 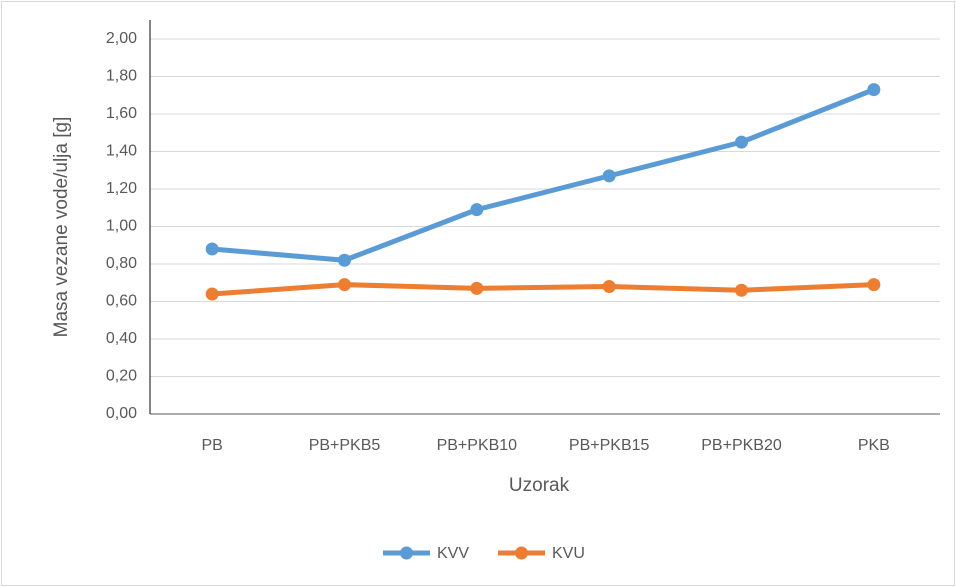 I want to click on x-tick-label: PB+PKB10, so click(x=477, y=445).